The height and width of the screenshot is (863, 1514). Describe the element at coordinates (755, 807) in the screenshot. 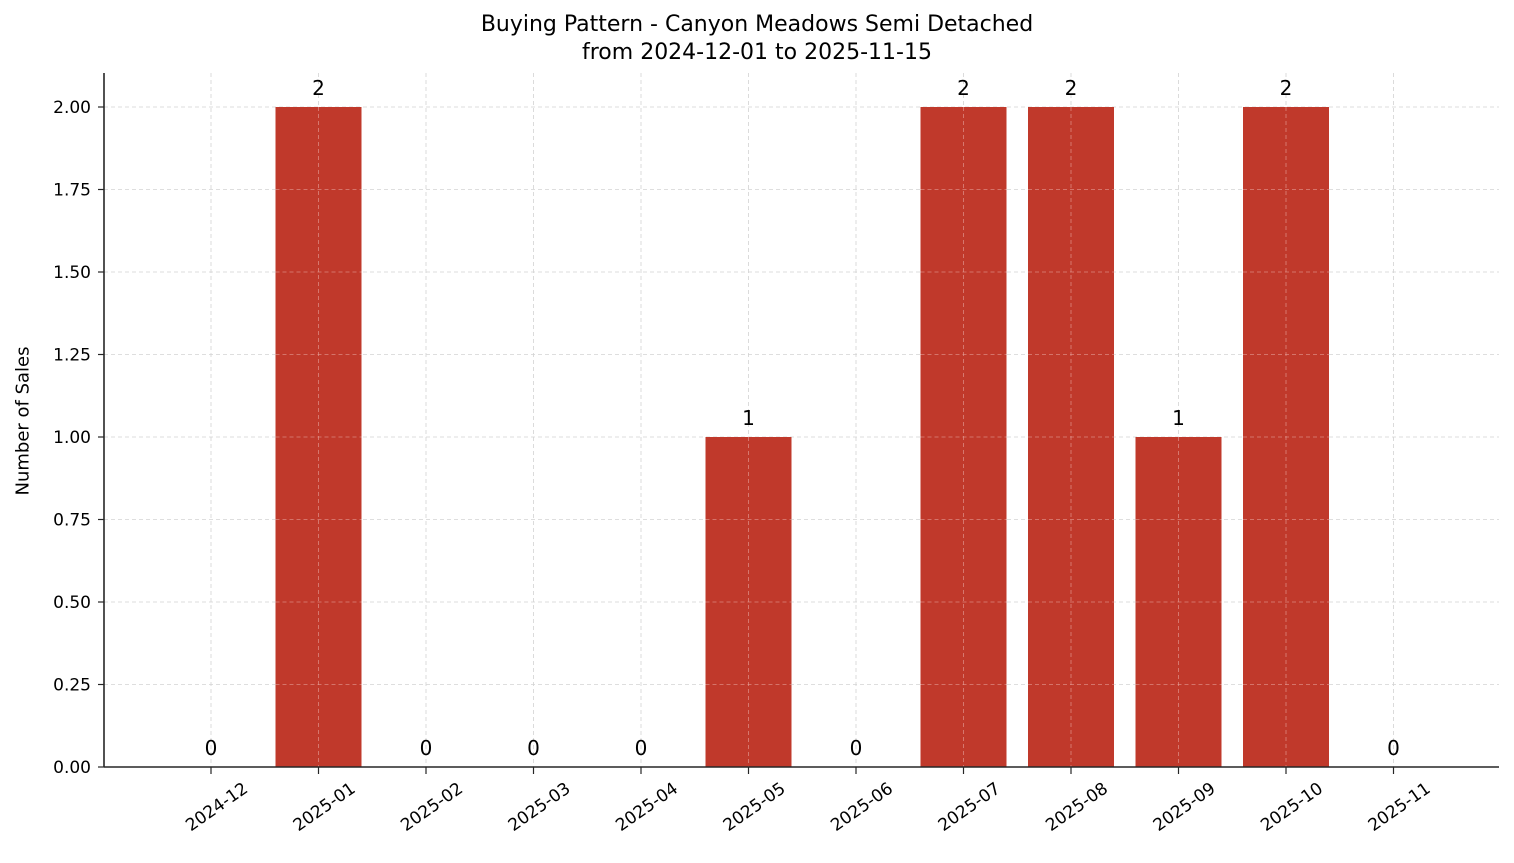

I see `x-tick-label: 2025-05` at that location.